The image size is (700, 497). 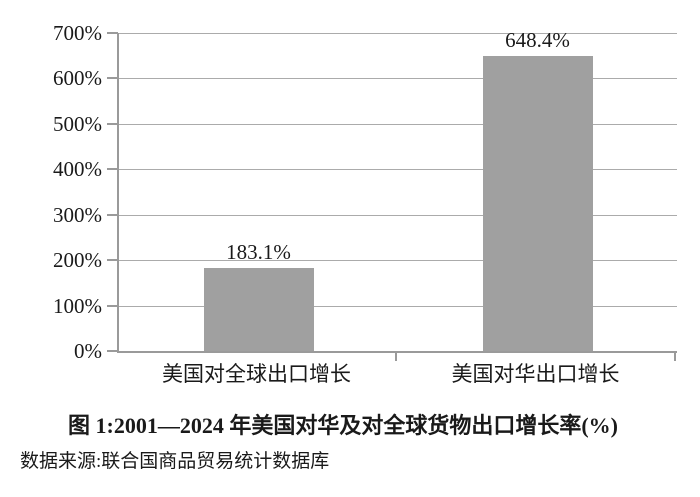 What do you see at coordinates (256, 374) in the screenshot?
I see `x-axis-category-label: 美国对全球出口增长` at bounding box center [256, 374].